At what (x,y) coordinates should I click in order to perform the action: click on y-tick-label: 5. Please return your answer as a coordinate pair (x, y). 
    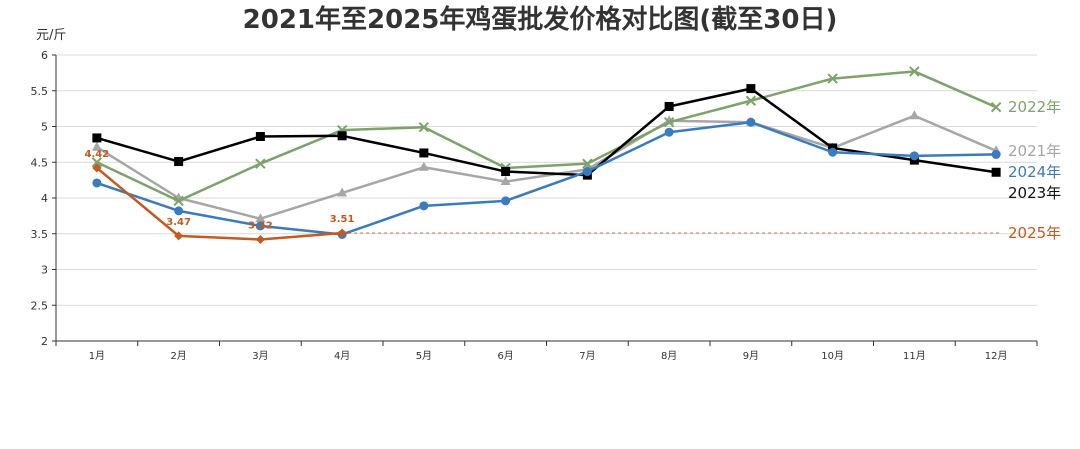
    Looking at the image, I should click on (44, 127).